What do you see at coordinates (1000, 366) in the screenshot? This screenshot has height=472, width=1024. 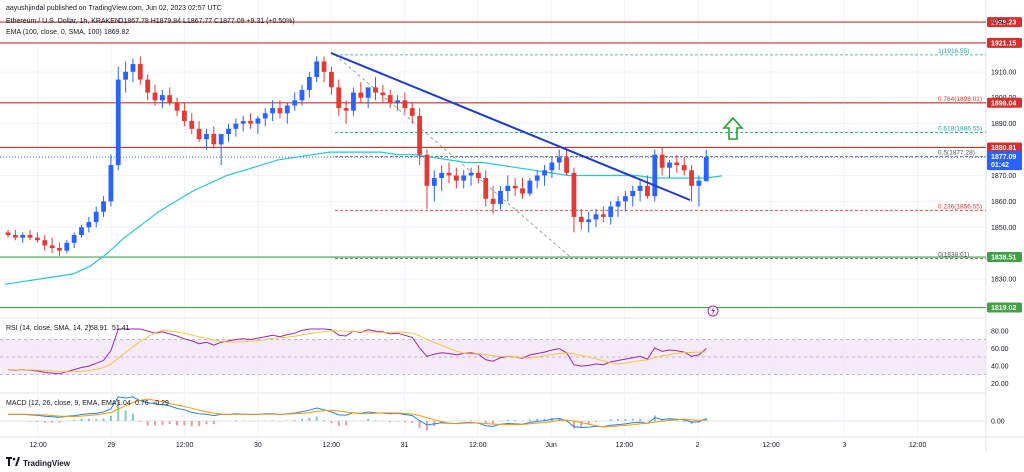 I see `rsi-tick-label: 40.00` at bounding box center [1000, 366].